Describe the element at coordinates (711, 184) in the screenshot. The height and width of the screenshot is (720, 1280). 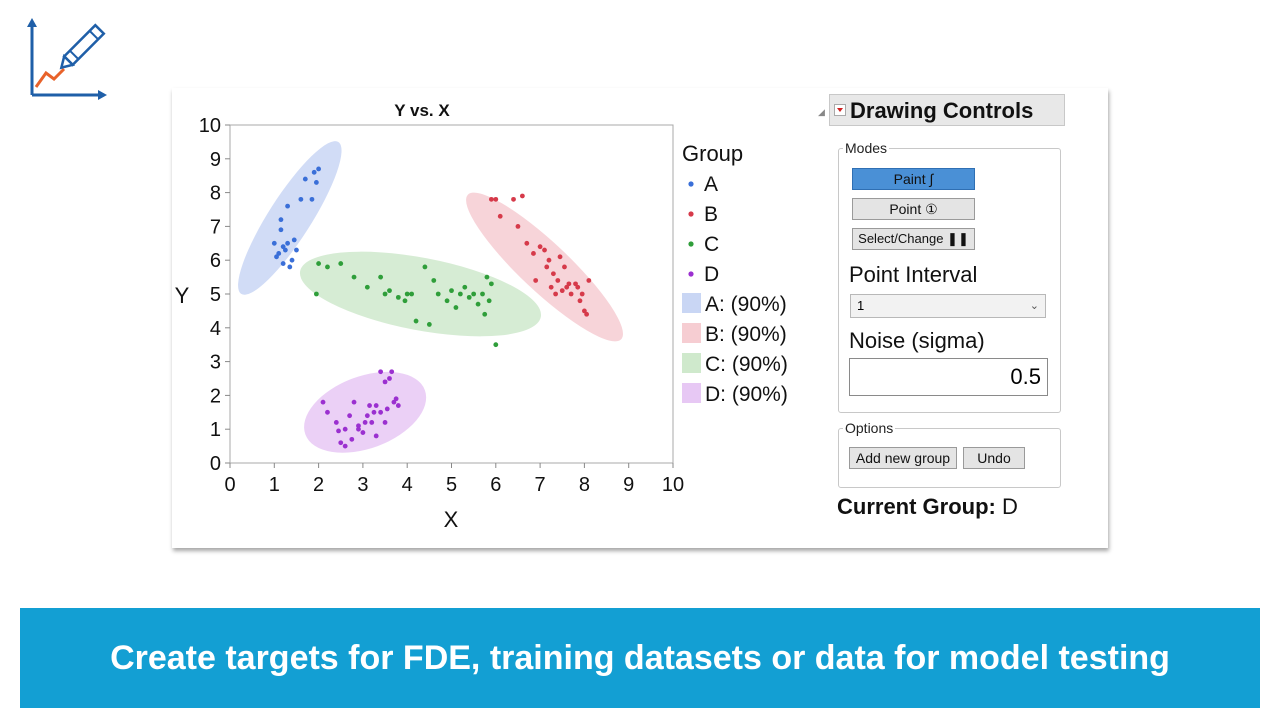
I see `legend-label-a: A` at that location.